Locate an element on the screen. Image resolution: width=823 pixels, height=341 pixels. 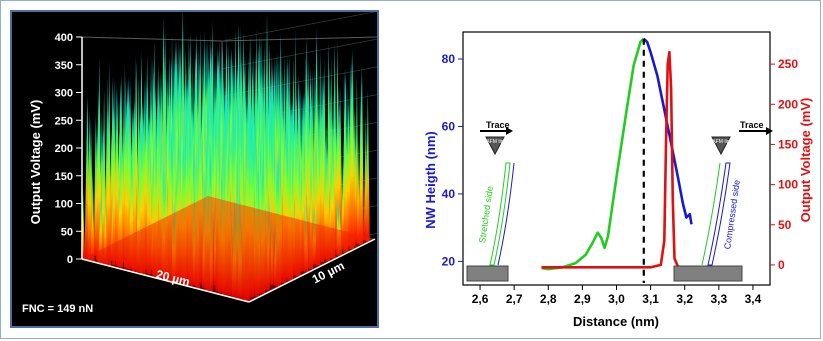
left-y-axis-ticks: 20 40 60 80 is located at coordinates (452, 160).